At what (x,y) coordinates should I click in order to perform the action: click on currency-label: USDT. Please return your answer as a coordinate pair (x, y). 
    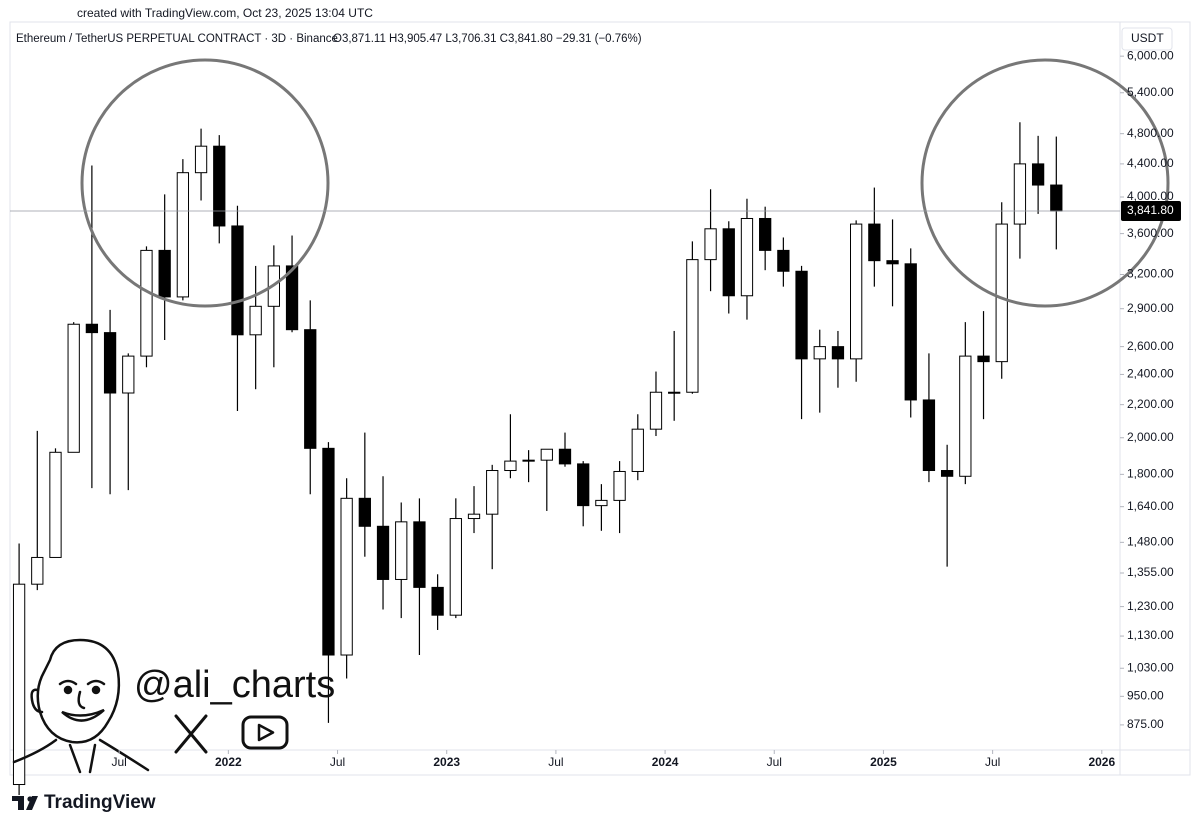
    Looking at the image, I should click on (1147, 38).